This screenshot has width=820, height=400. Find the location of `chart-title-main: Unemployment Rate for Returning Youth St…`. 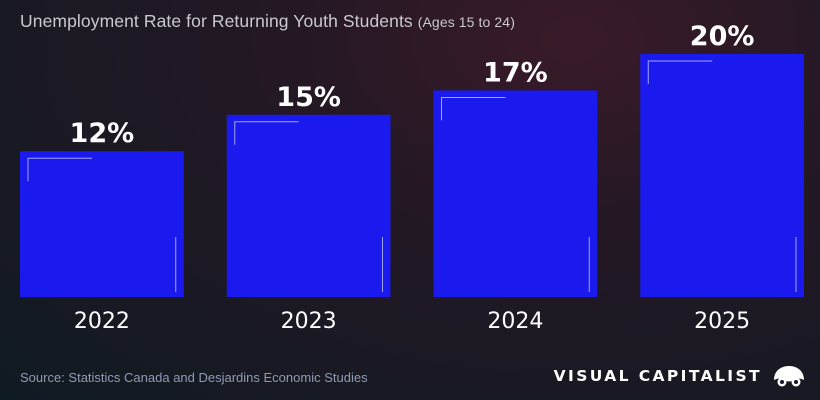

chart-title-main: Unemployment Rate for Returning Youth St… is located at coordinates (216, 21).